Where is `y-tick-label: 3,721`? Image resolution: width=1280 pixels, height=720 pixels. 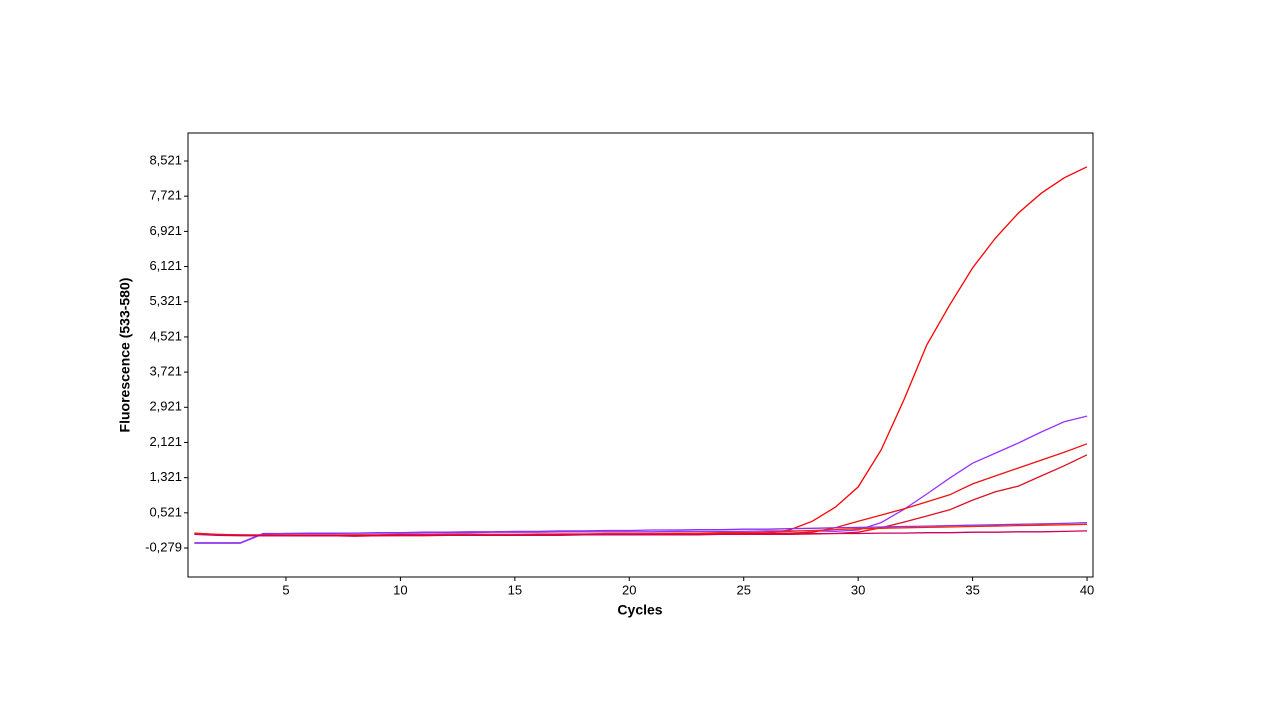
y-tick-label: 3,721 is located at coordinates (165, 371).